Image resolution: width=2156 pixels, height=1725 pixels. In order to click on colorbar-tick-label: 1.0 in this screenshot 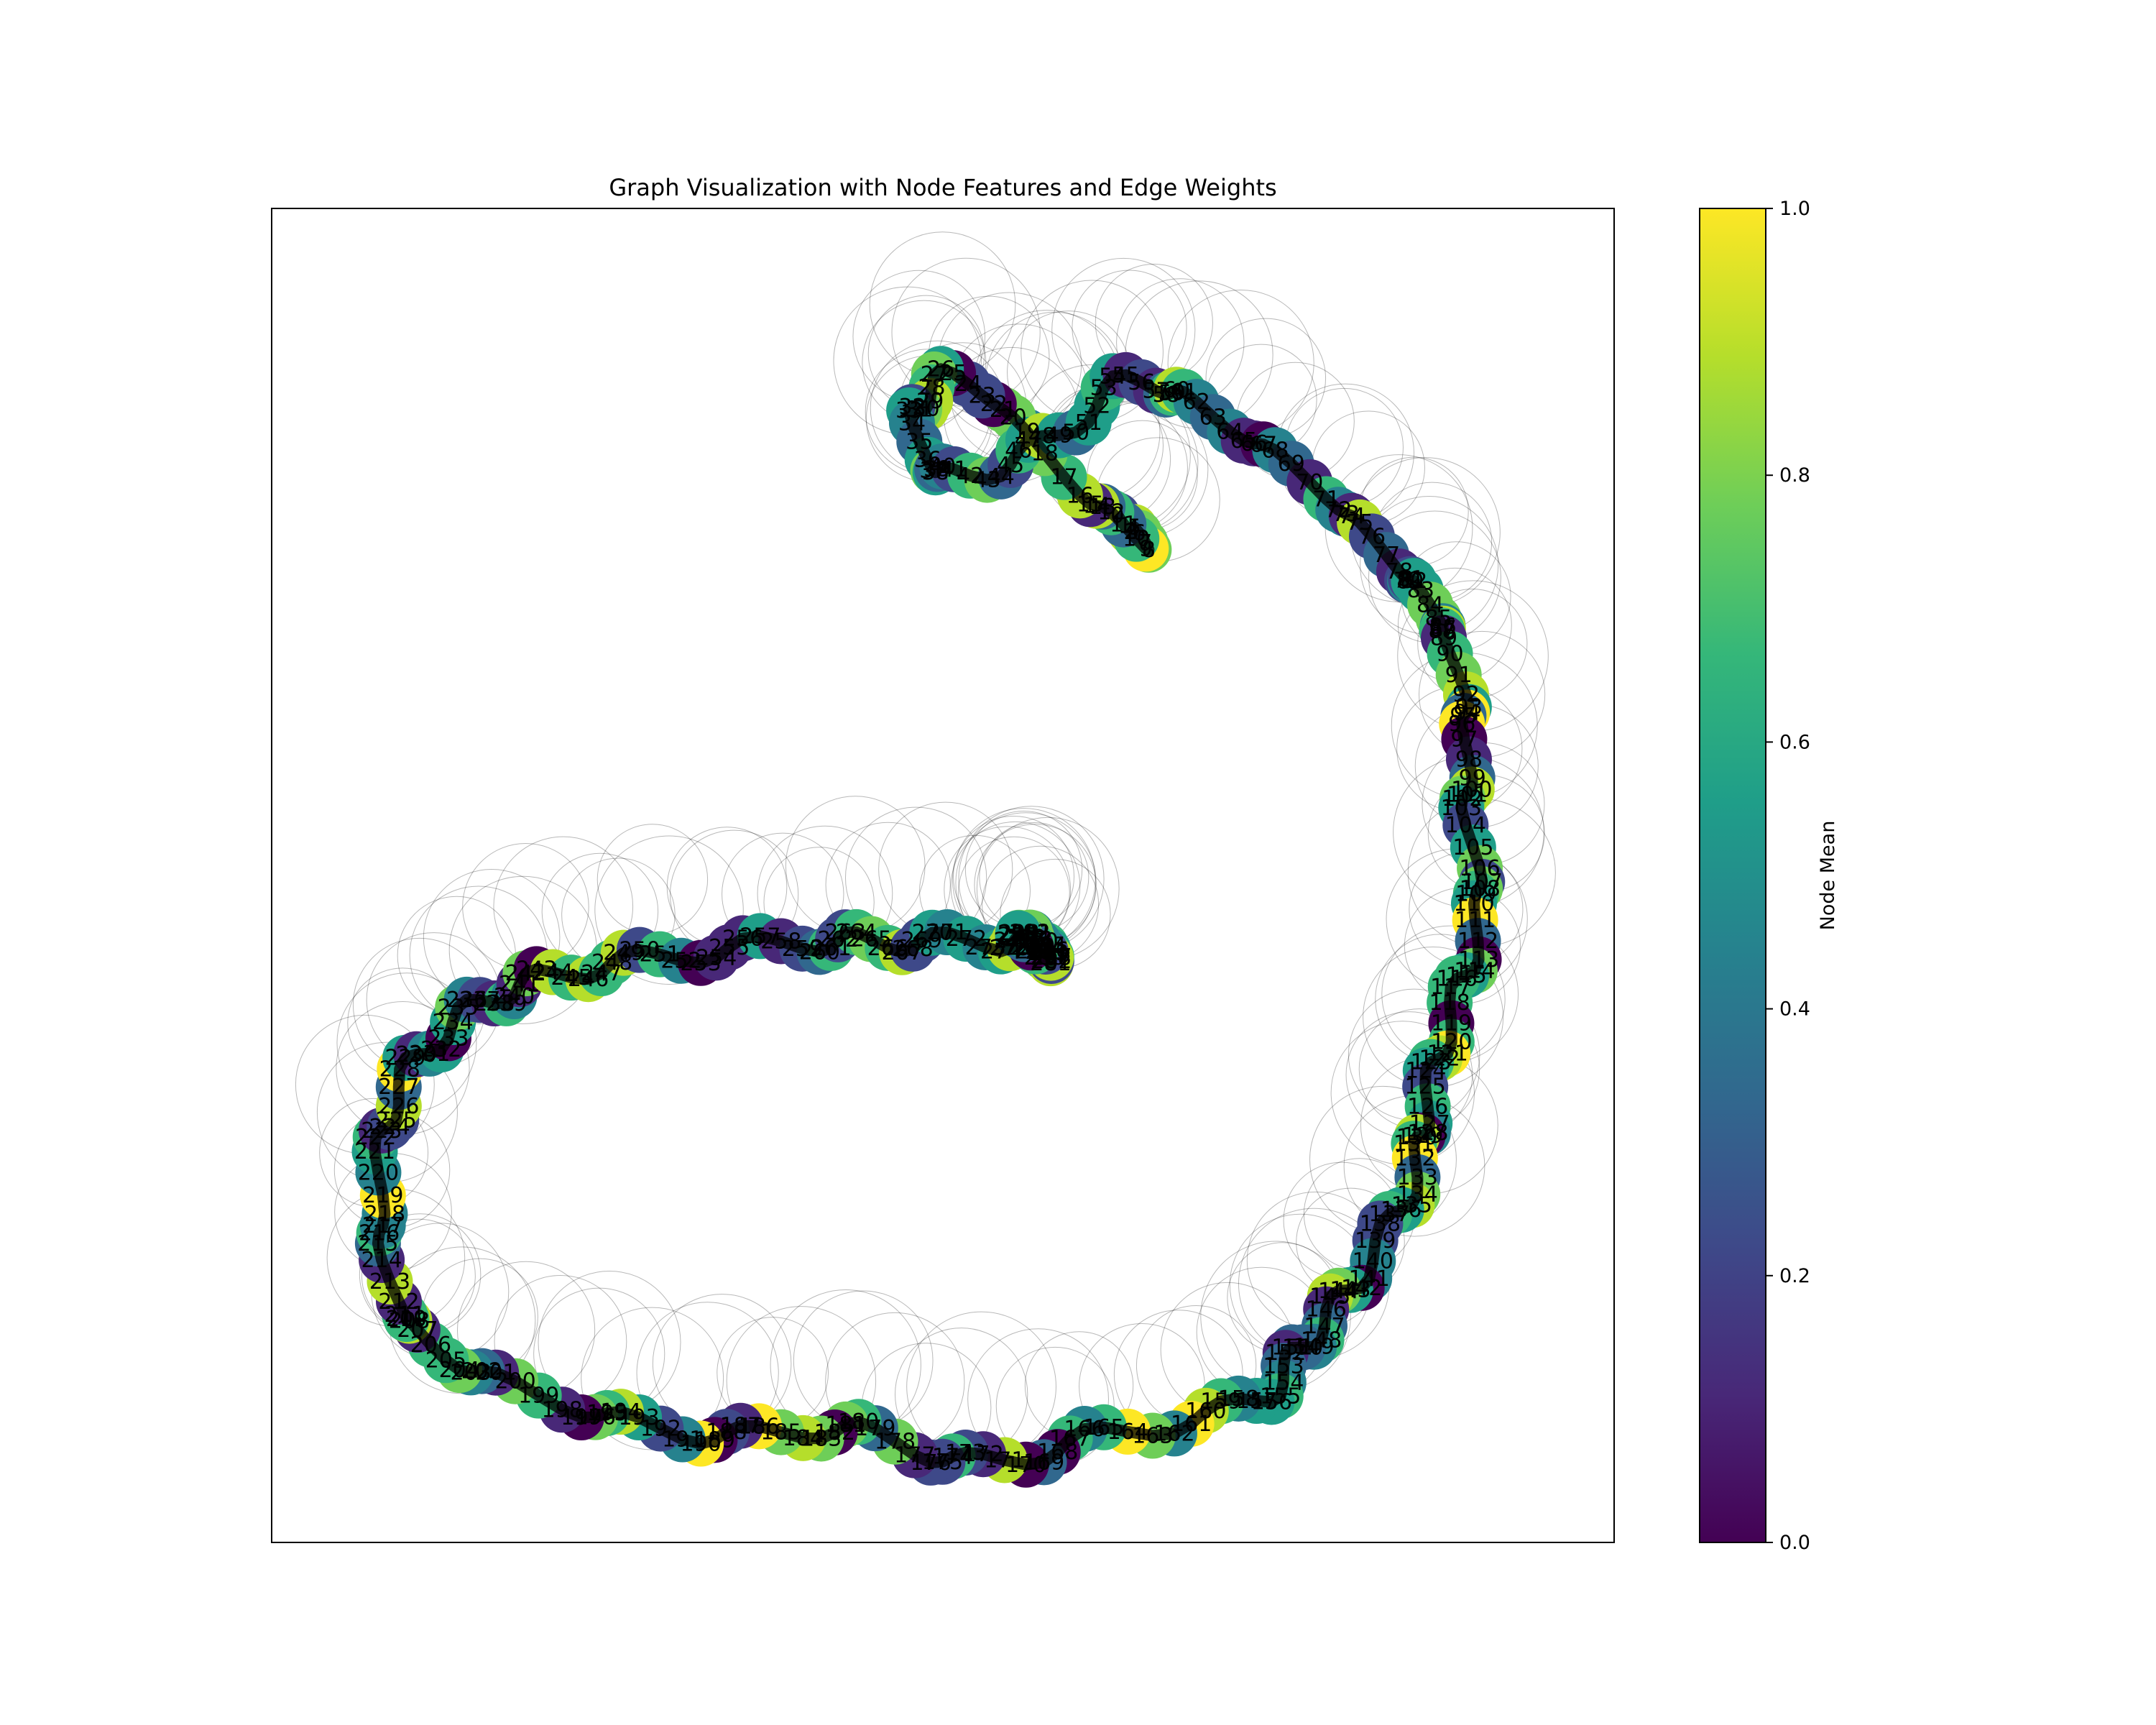, I will do `click(1794, 209)`.